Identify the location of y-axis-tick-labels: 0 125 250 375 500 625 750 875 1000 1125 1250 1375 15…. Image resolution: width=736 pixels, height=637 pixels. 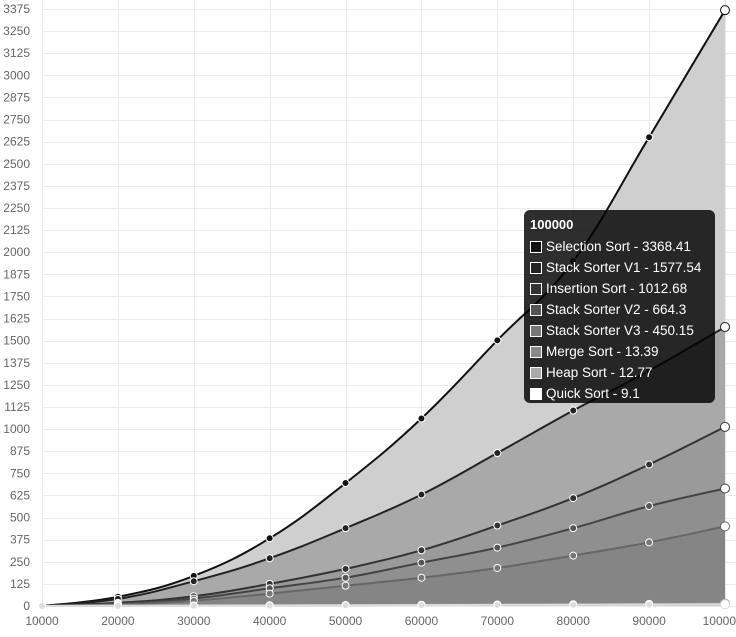
(16, 307).